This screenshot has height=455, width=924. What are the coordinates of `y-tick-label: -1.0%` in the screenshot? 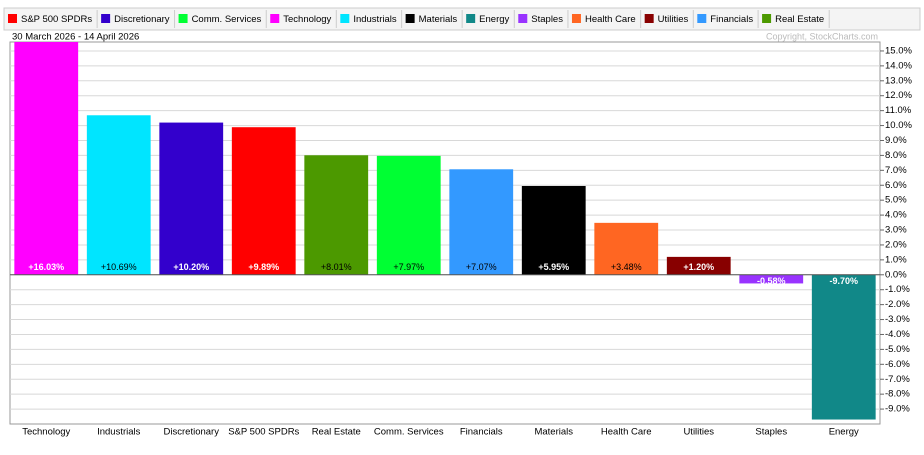 It's located at (897, 289).